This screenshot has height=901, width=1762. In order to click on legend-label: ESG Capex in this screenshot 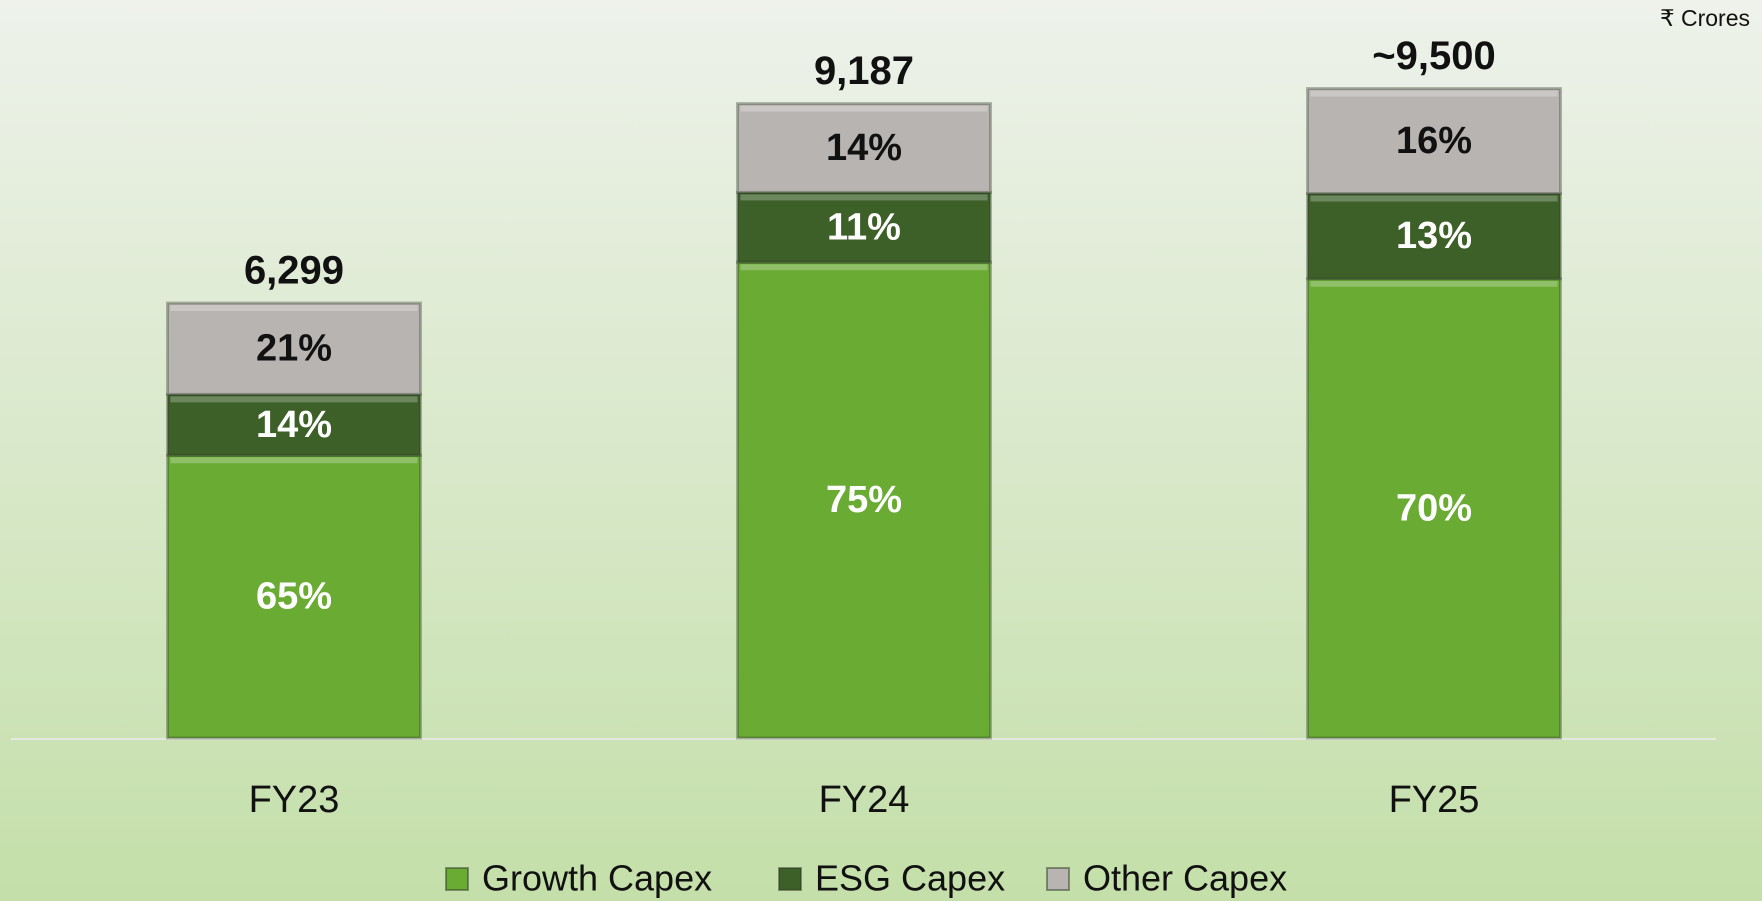, I will do `click(910, 878)`.